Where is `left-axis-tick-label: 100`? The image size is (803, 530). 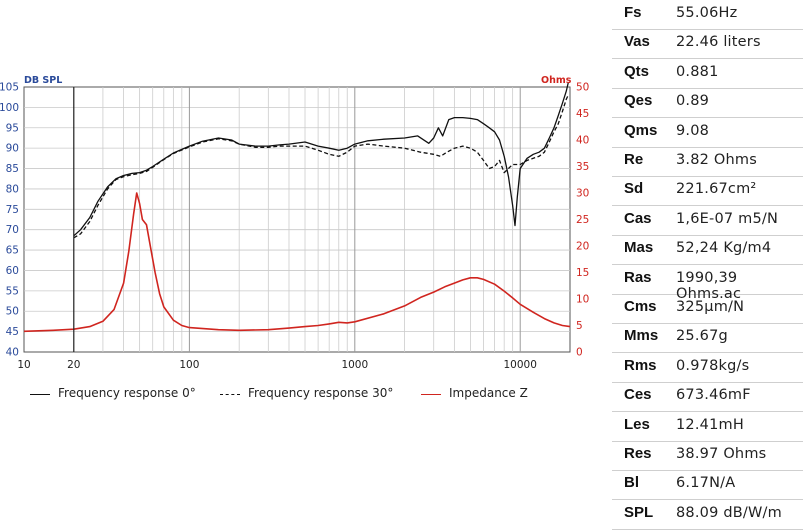 left-axis-tick-label: 100 is located at coordinates (9, 108).